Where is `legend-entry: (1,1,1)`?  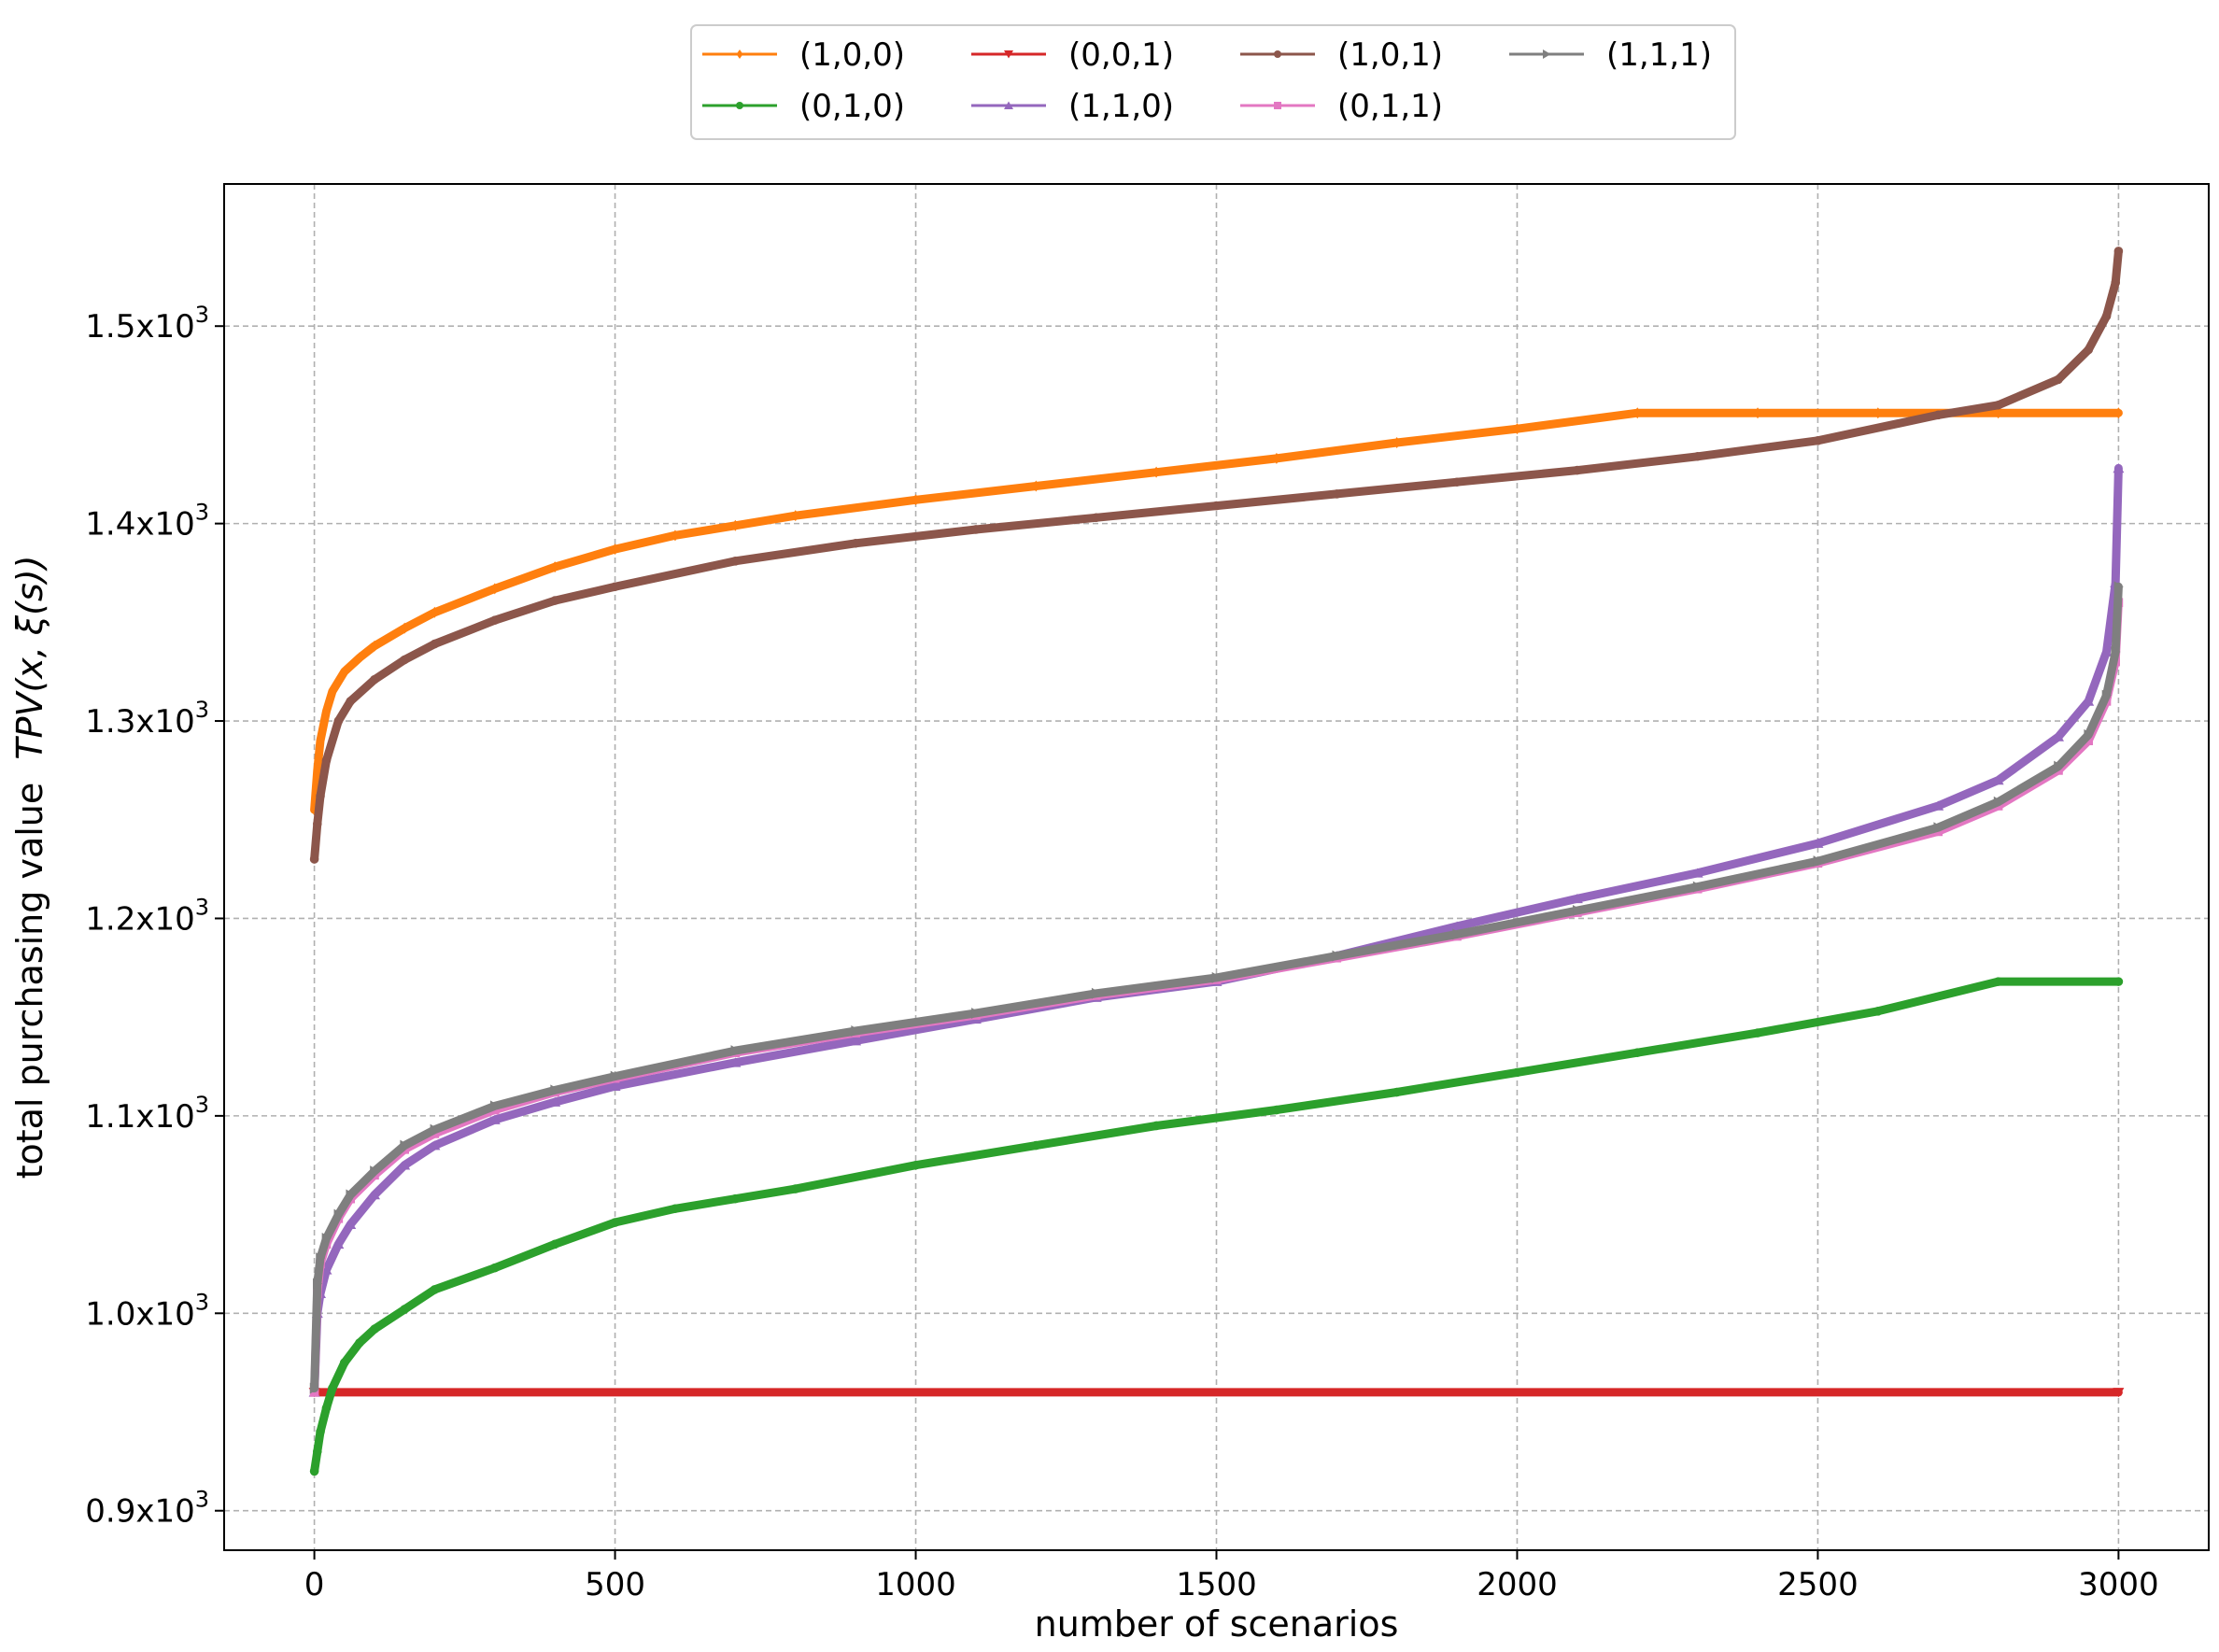 legend-entry: (1,1,1) is located at coordinates (1610, 55).